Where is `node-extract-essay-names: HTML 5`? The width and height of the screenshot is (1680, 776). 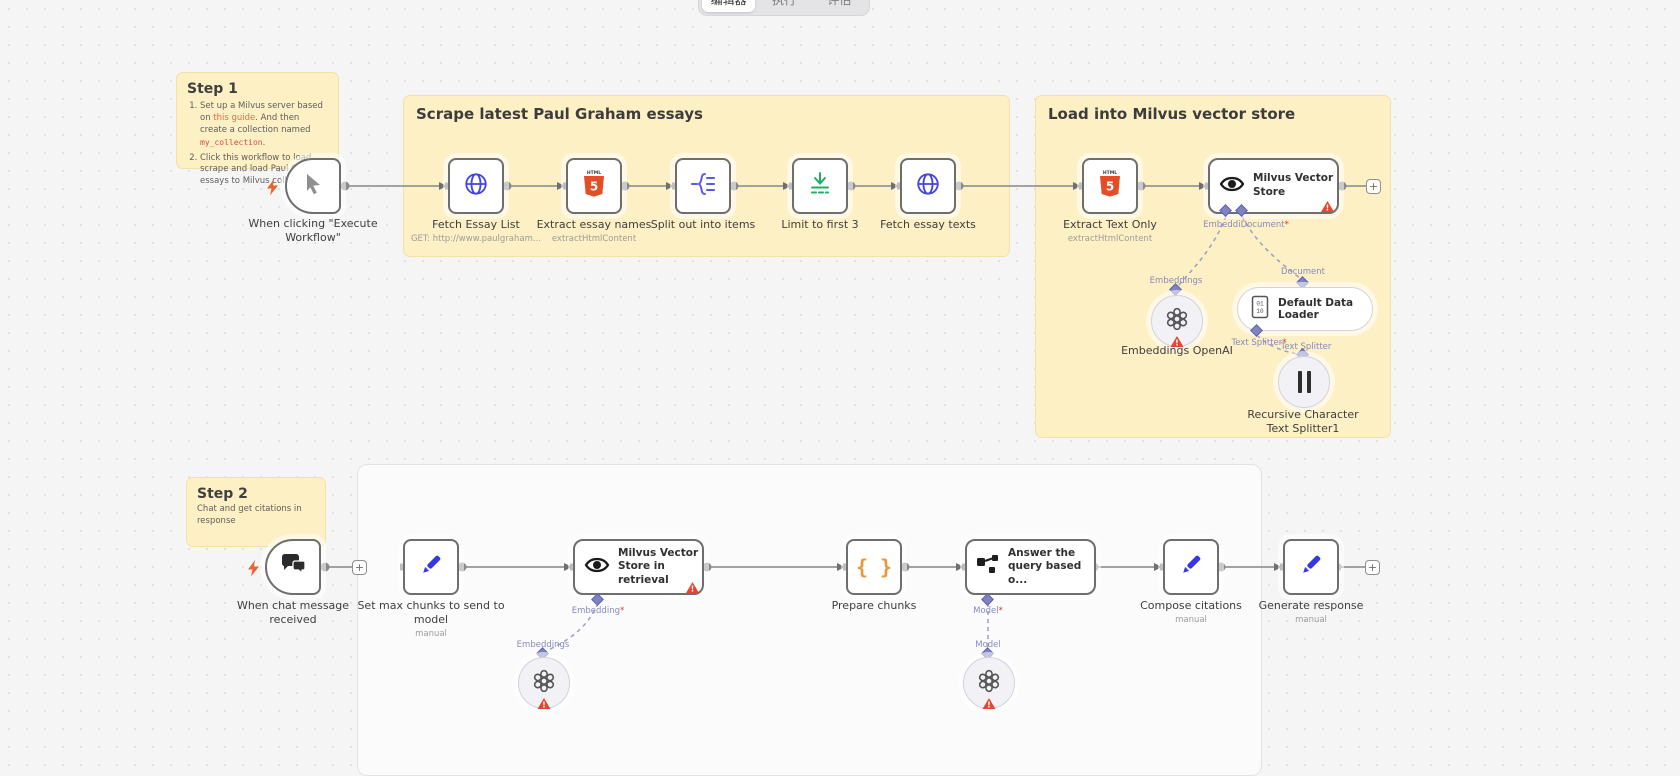
node-extract-essay-names: HTML 5 is located at coordinates (594, 186).